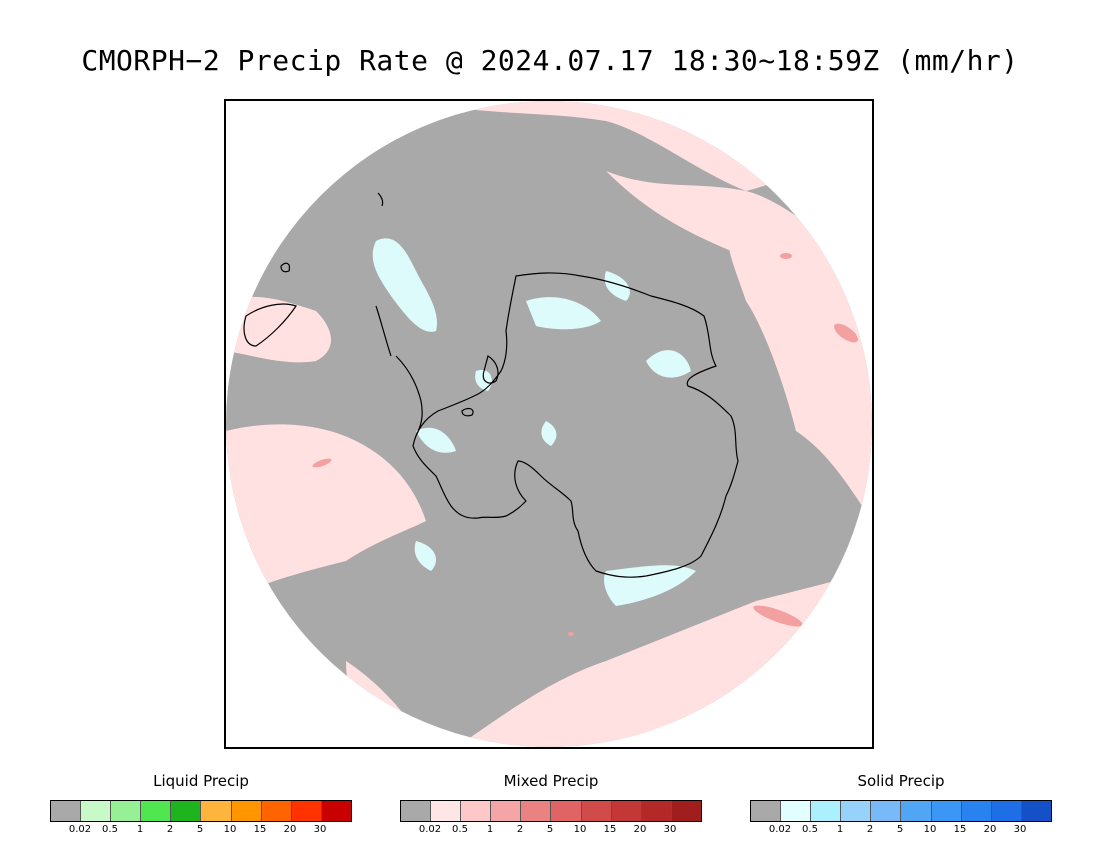 This screenshot has width=1100, height=850. I want to click on legend-title: Solid Precip, so click(901, 781).